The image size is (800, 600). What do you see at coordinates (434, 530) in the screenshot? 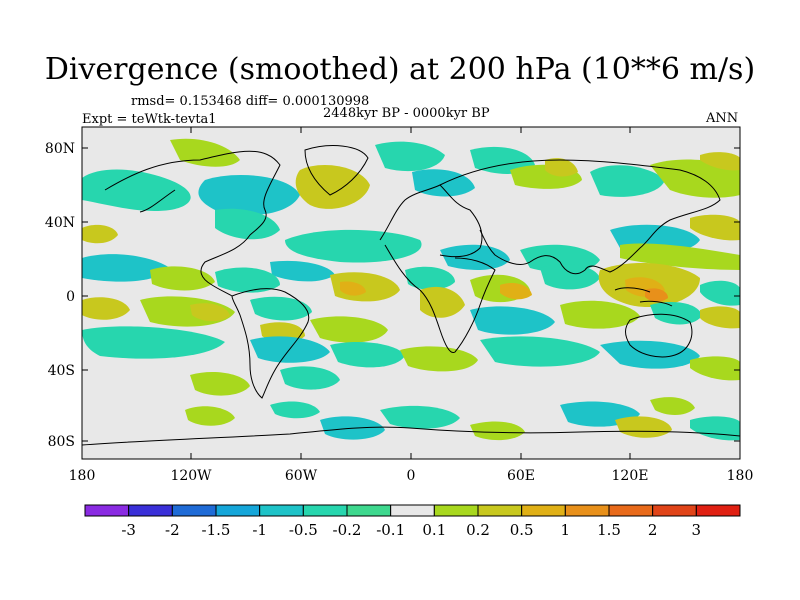
I see `colorbar-label: 0.1` at bounding box center [434, 530].